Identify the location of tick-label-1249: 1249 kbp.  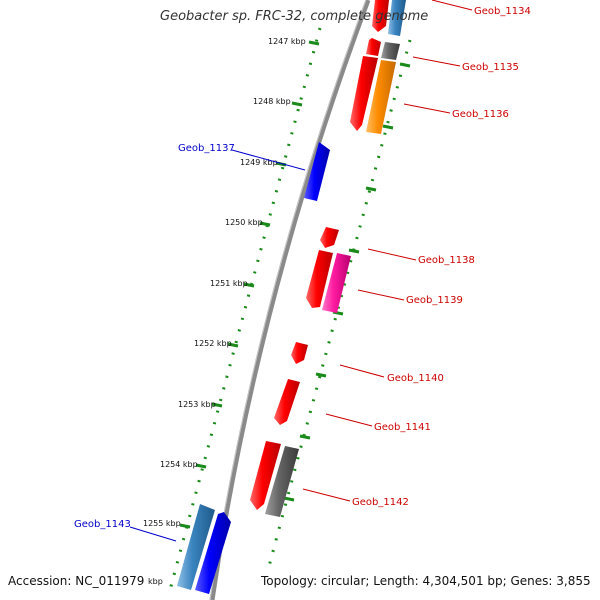
(259, 162).